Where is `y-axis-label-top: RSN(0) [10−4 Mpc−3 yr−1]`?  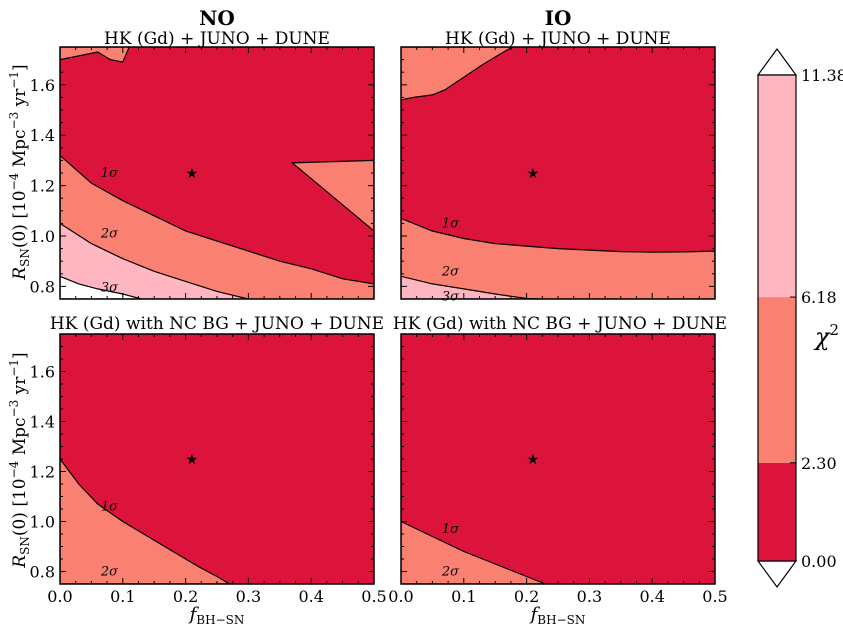
y-axis-label-top: RSN(0) [10−4 Mpc−3 yr−1] is located at coordinates (19, 172).